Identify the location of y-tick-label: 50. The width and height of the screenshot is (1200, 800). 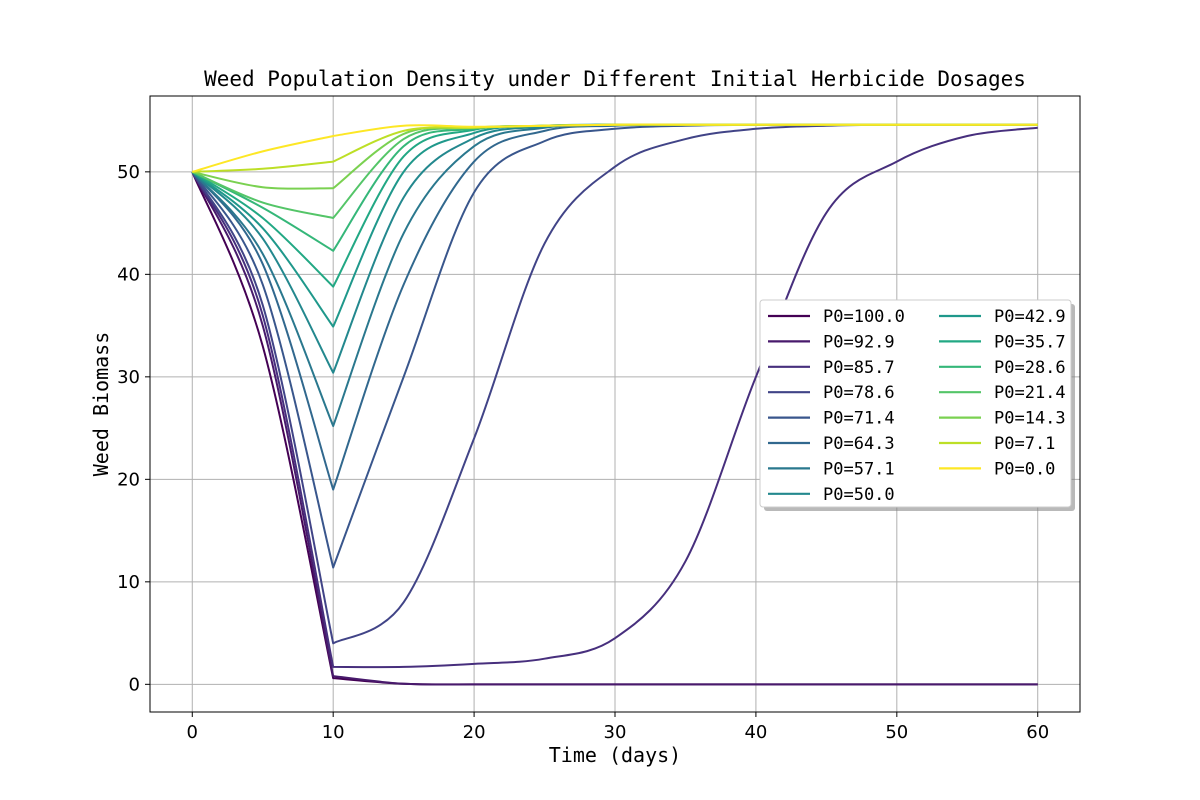
(128, 172).